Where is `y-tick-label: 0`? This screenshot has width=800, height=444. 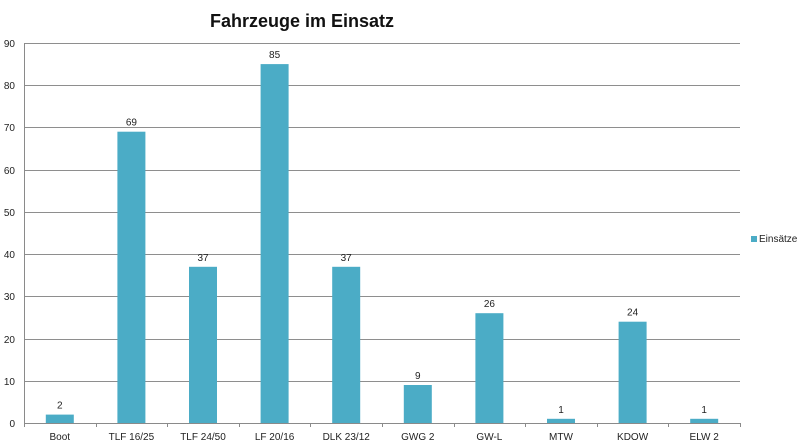 y-tick-label: 0 is located at coordinates (12, 424).